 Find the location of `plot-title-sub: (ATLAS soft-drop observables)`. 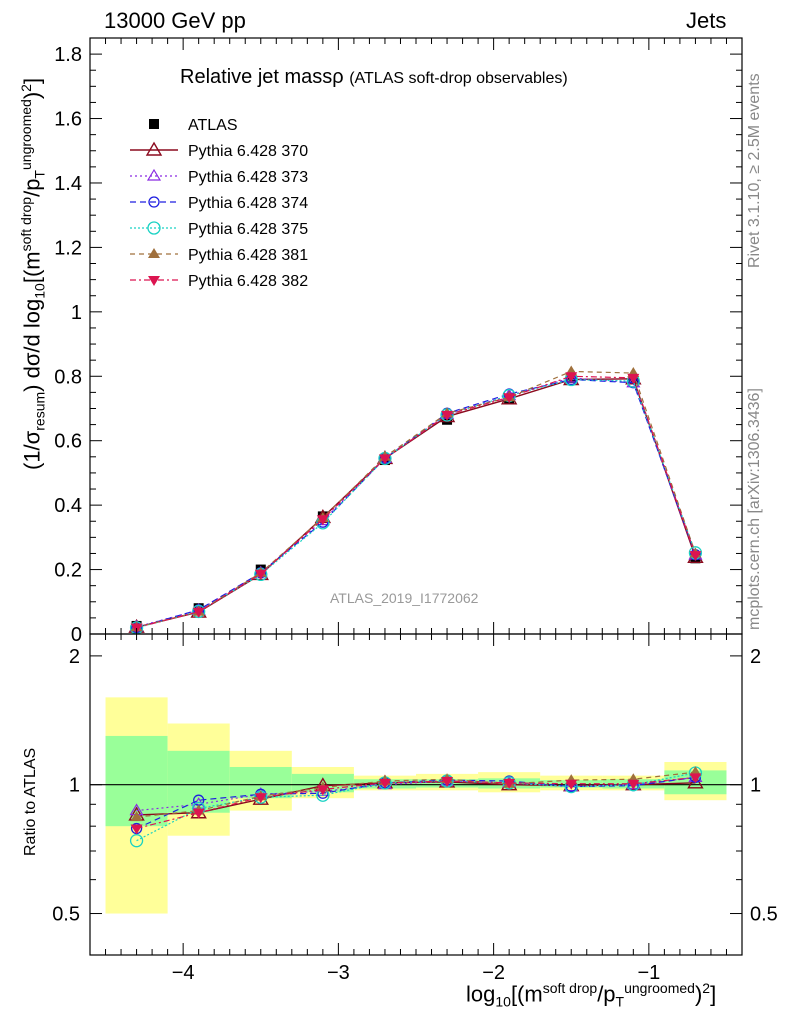

plot-title-sub: (ATLAS soft-drop observables) is located at coordinates (458, 78).